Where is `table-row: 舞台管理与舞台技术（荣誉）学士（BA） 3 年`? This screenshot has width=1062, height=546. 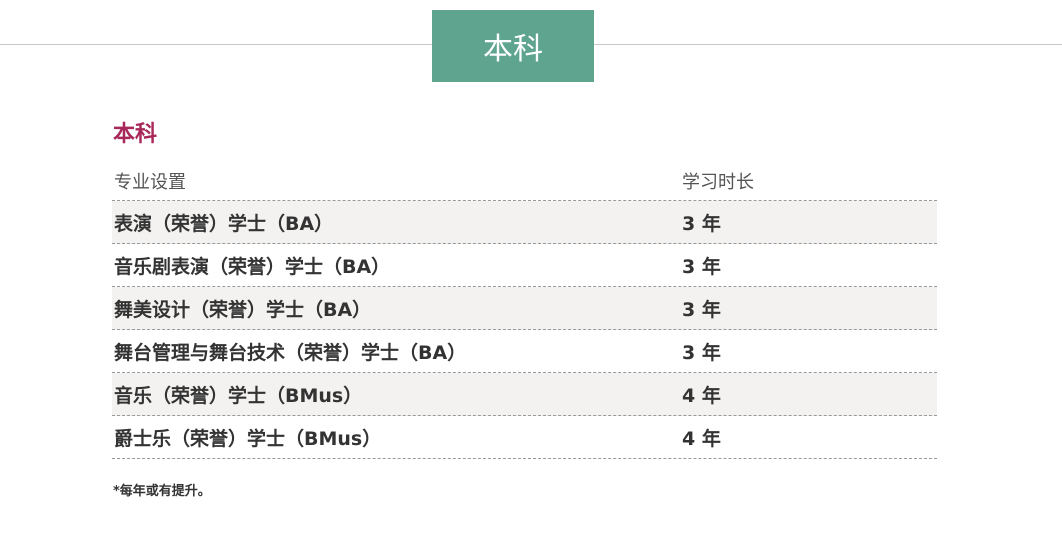
table-row: 舞台管理与舞台技术（荣誉）学士（BA） 3 年 is located at coordinates (524, 351).